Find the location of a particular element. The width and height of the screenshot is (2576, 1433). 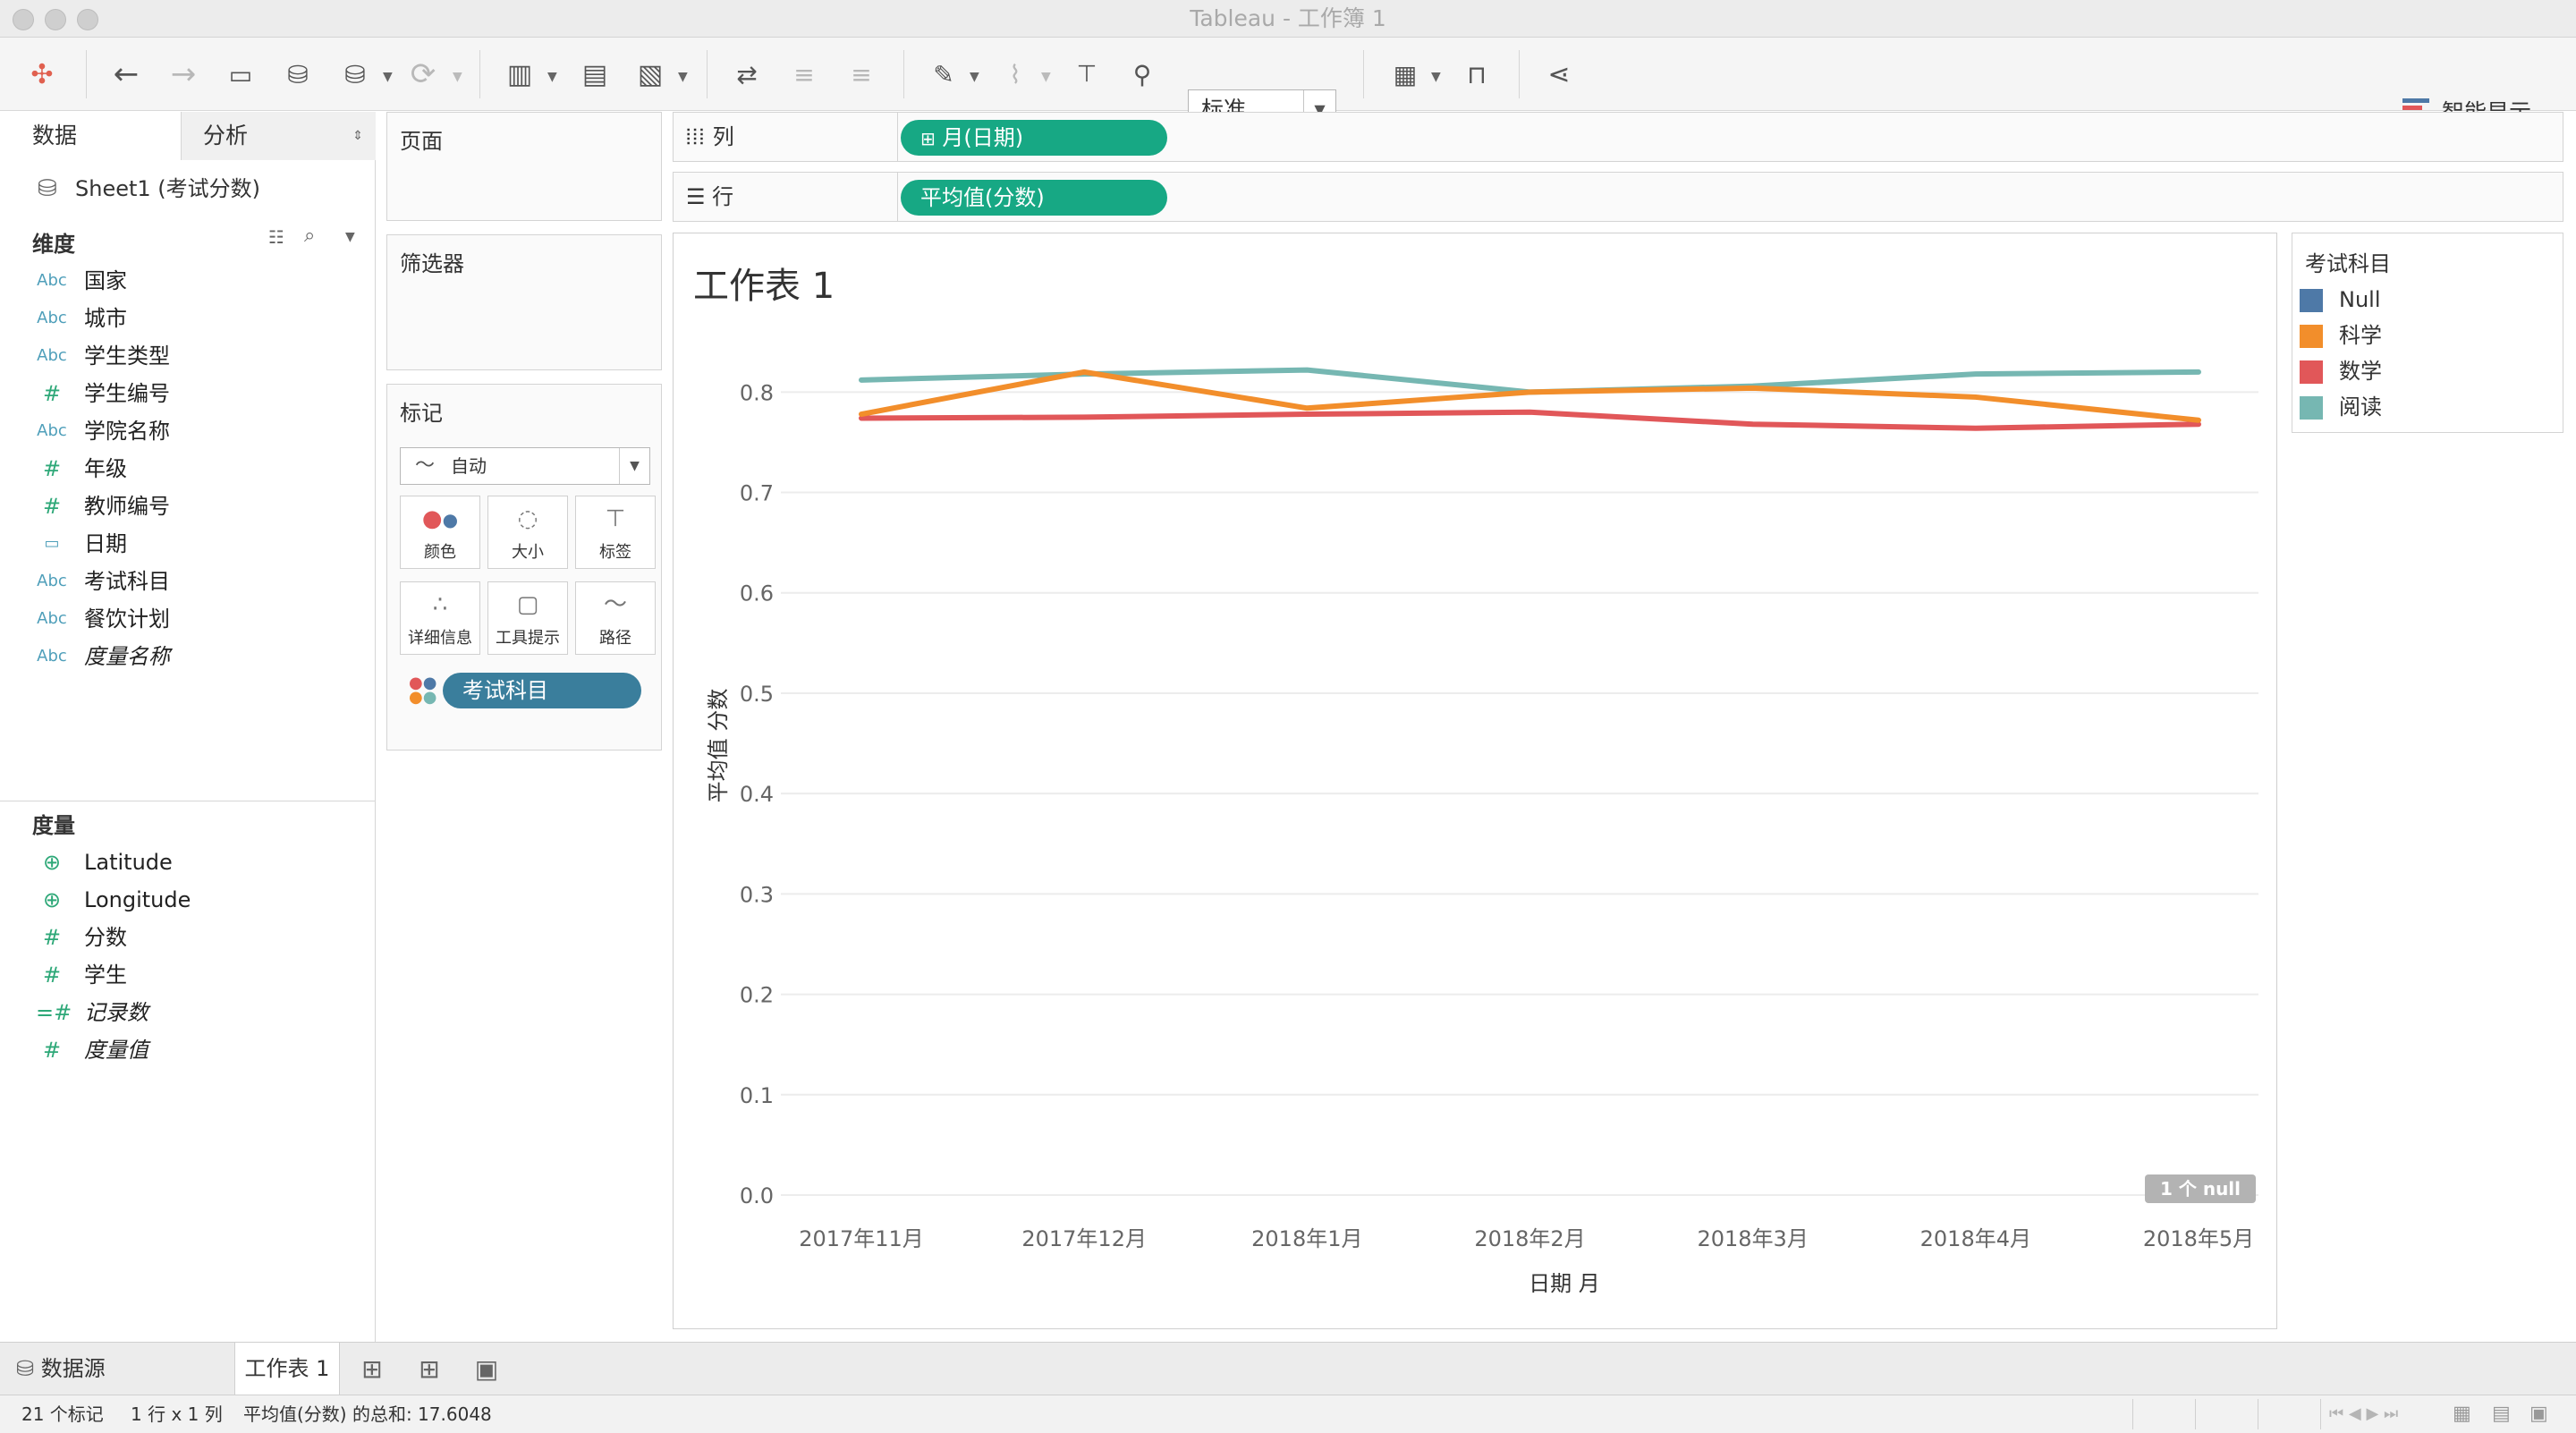

field-item: ⊕ Longitude is located at coordinates (188, 900).